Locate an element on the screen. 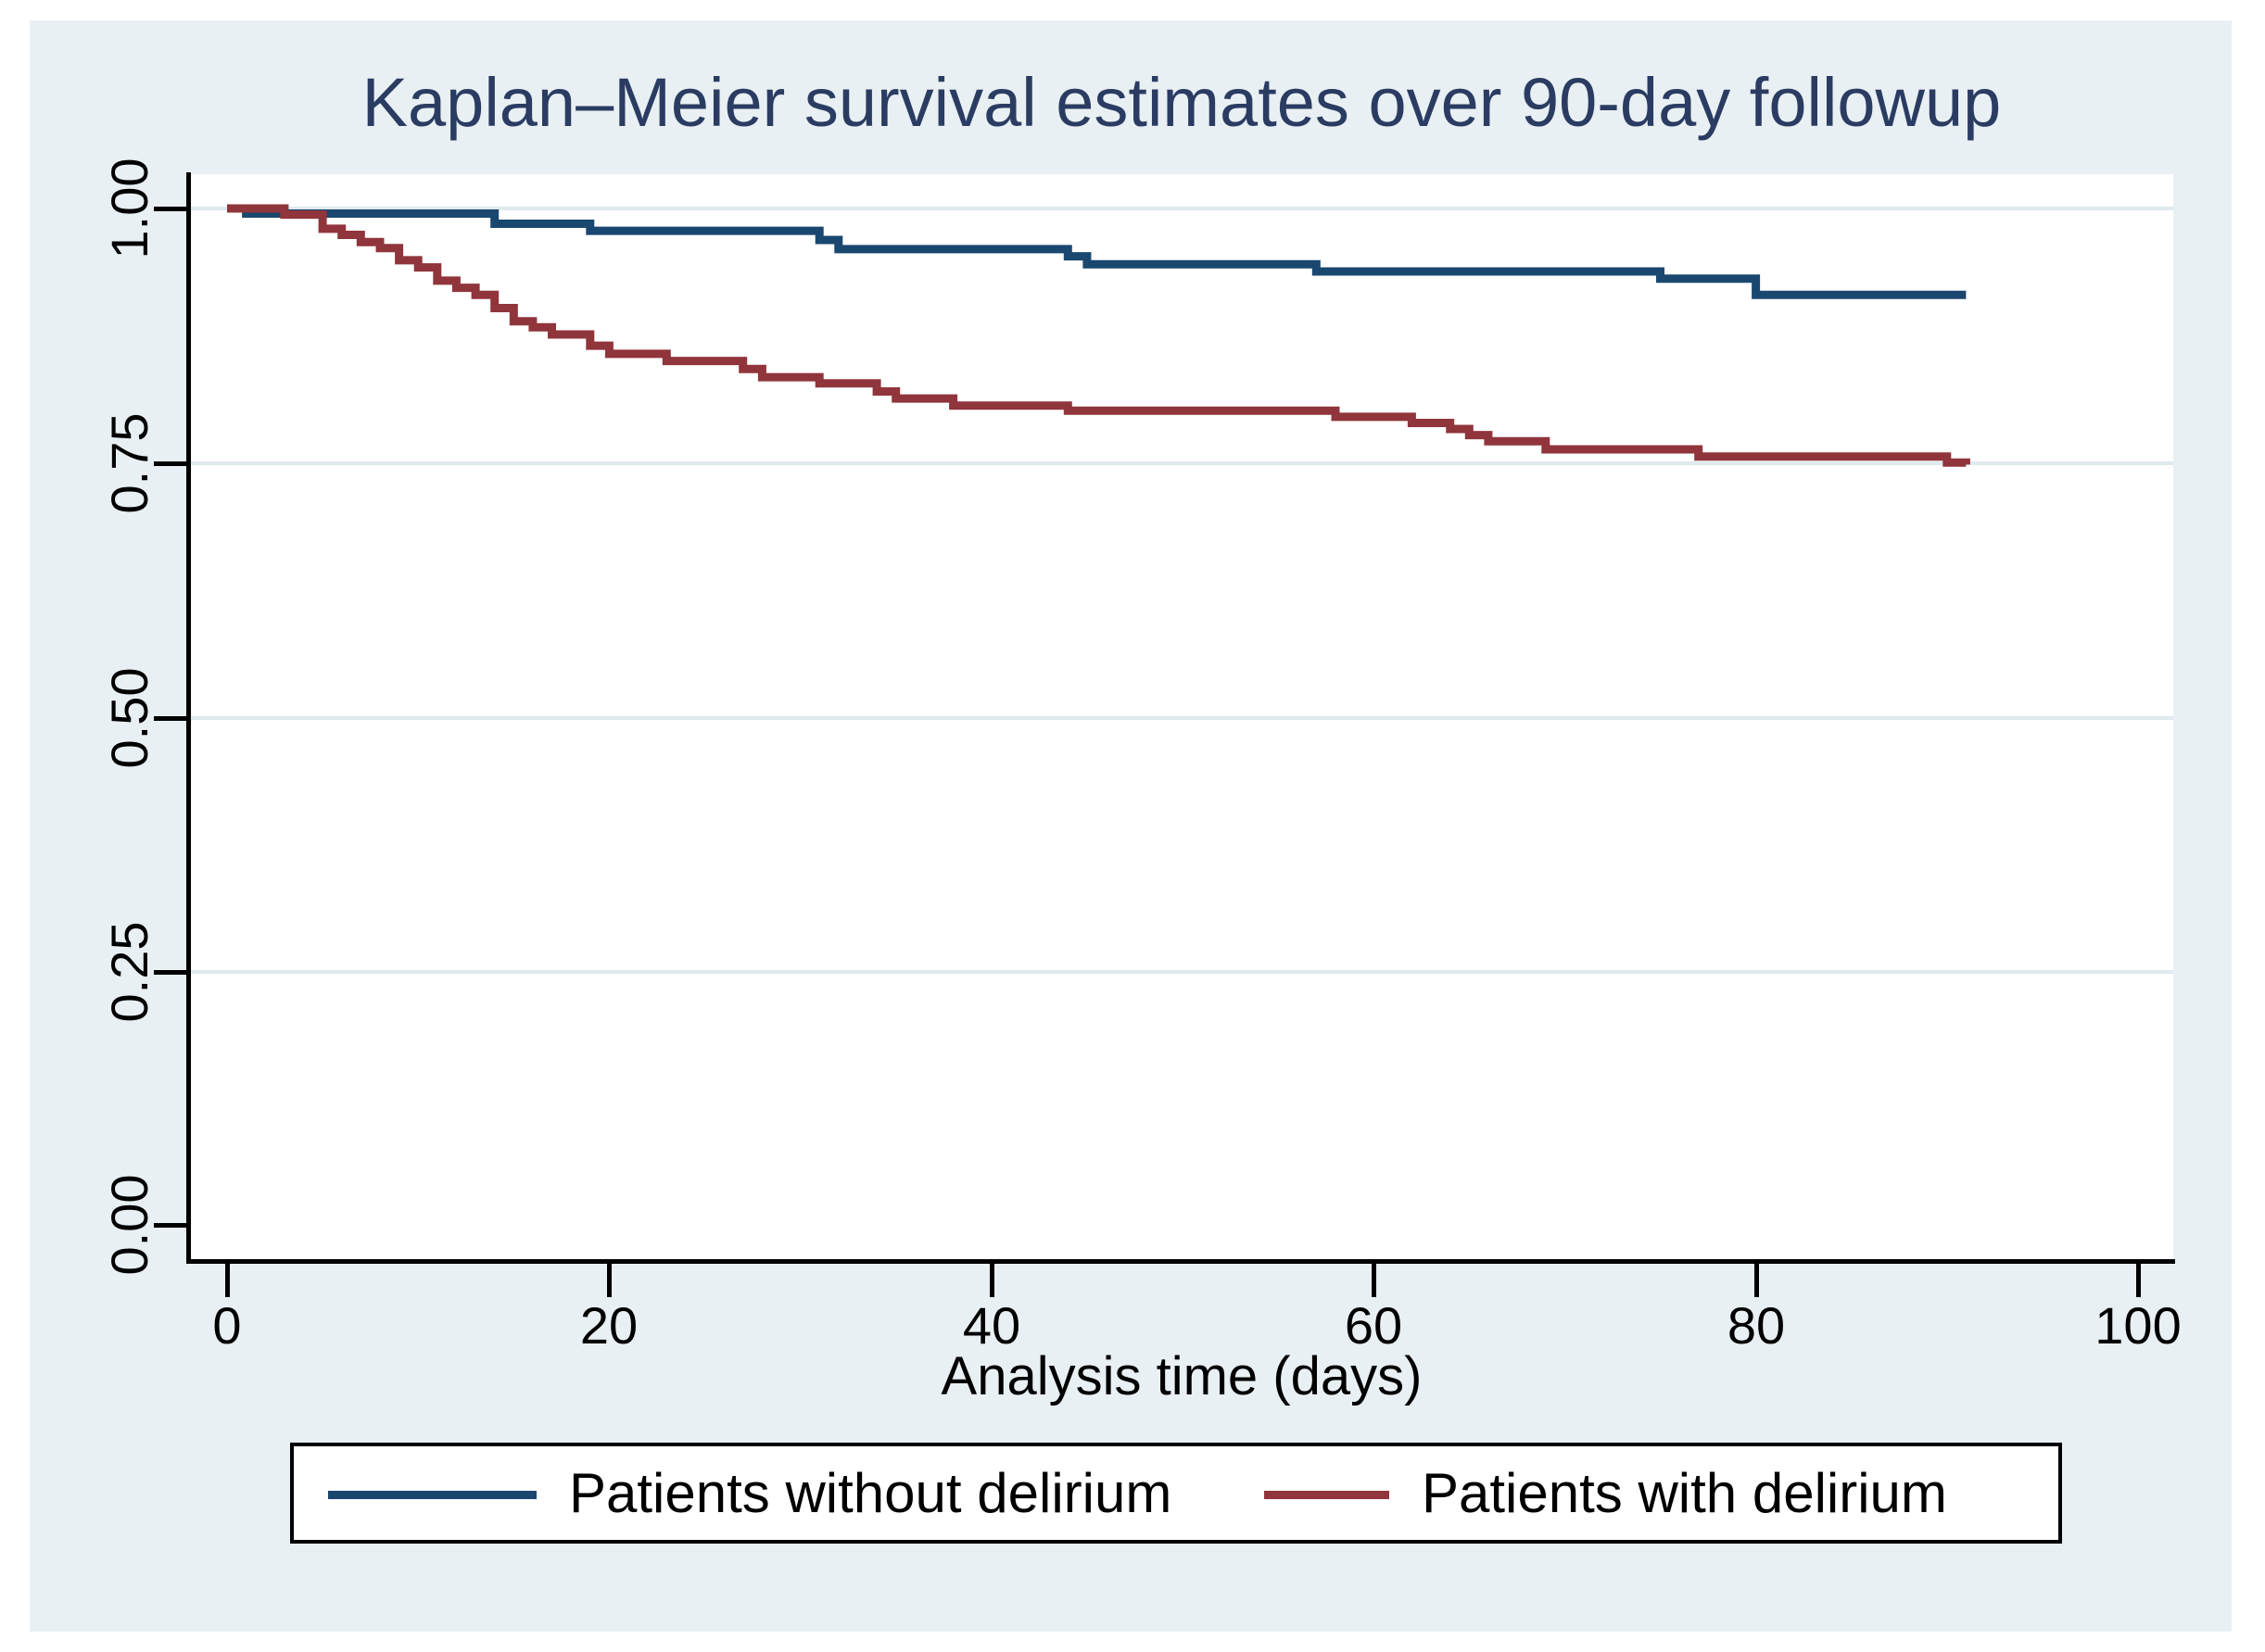 This screenshot has height=1652, width=2265. y-tick-label-0.50: 0.50 is located at coordinates (129, 718).